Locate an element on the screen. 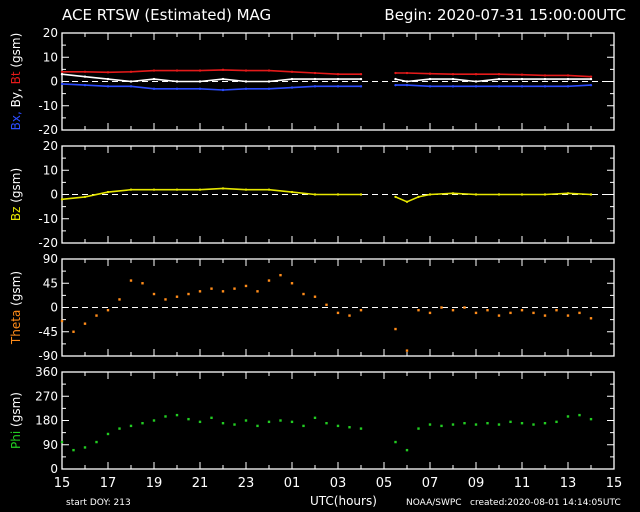 The width and height of the screenshot is (640, 512). x-tick-label-7: 05 is located at coordinates (384, 483).